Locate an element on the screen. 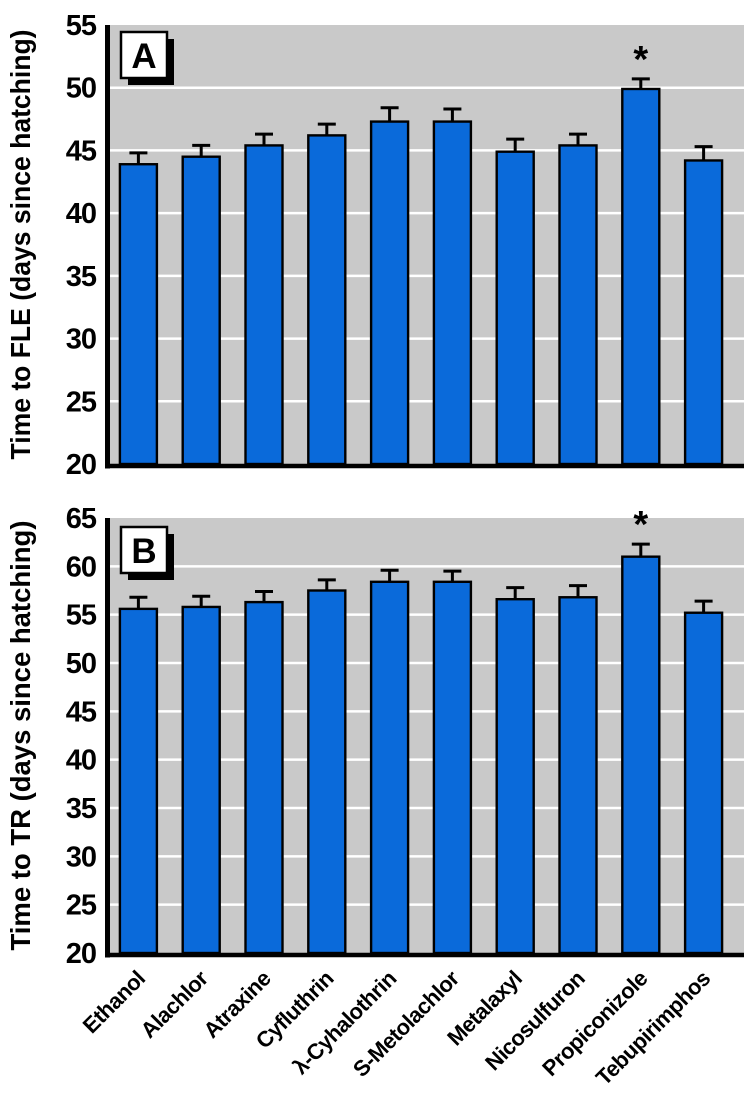 Image resolution: width=746 pixels, height=1114 pixels. y-tick-label: 65 is located at coordinates (81, 519).